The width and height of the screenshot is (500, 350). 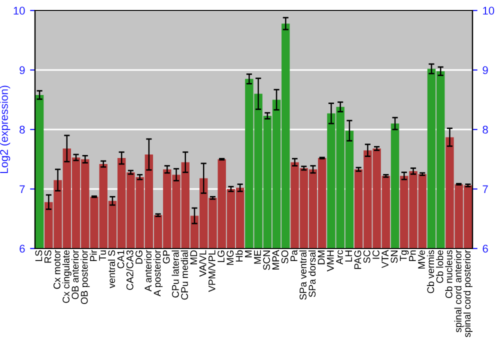 I want to click on x-tick-label: OB posterior, so click(x=85, y=277).